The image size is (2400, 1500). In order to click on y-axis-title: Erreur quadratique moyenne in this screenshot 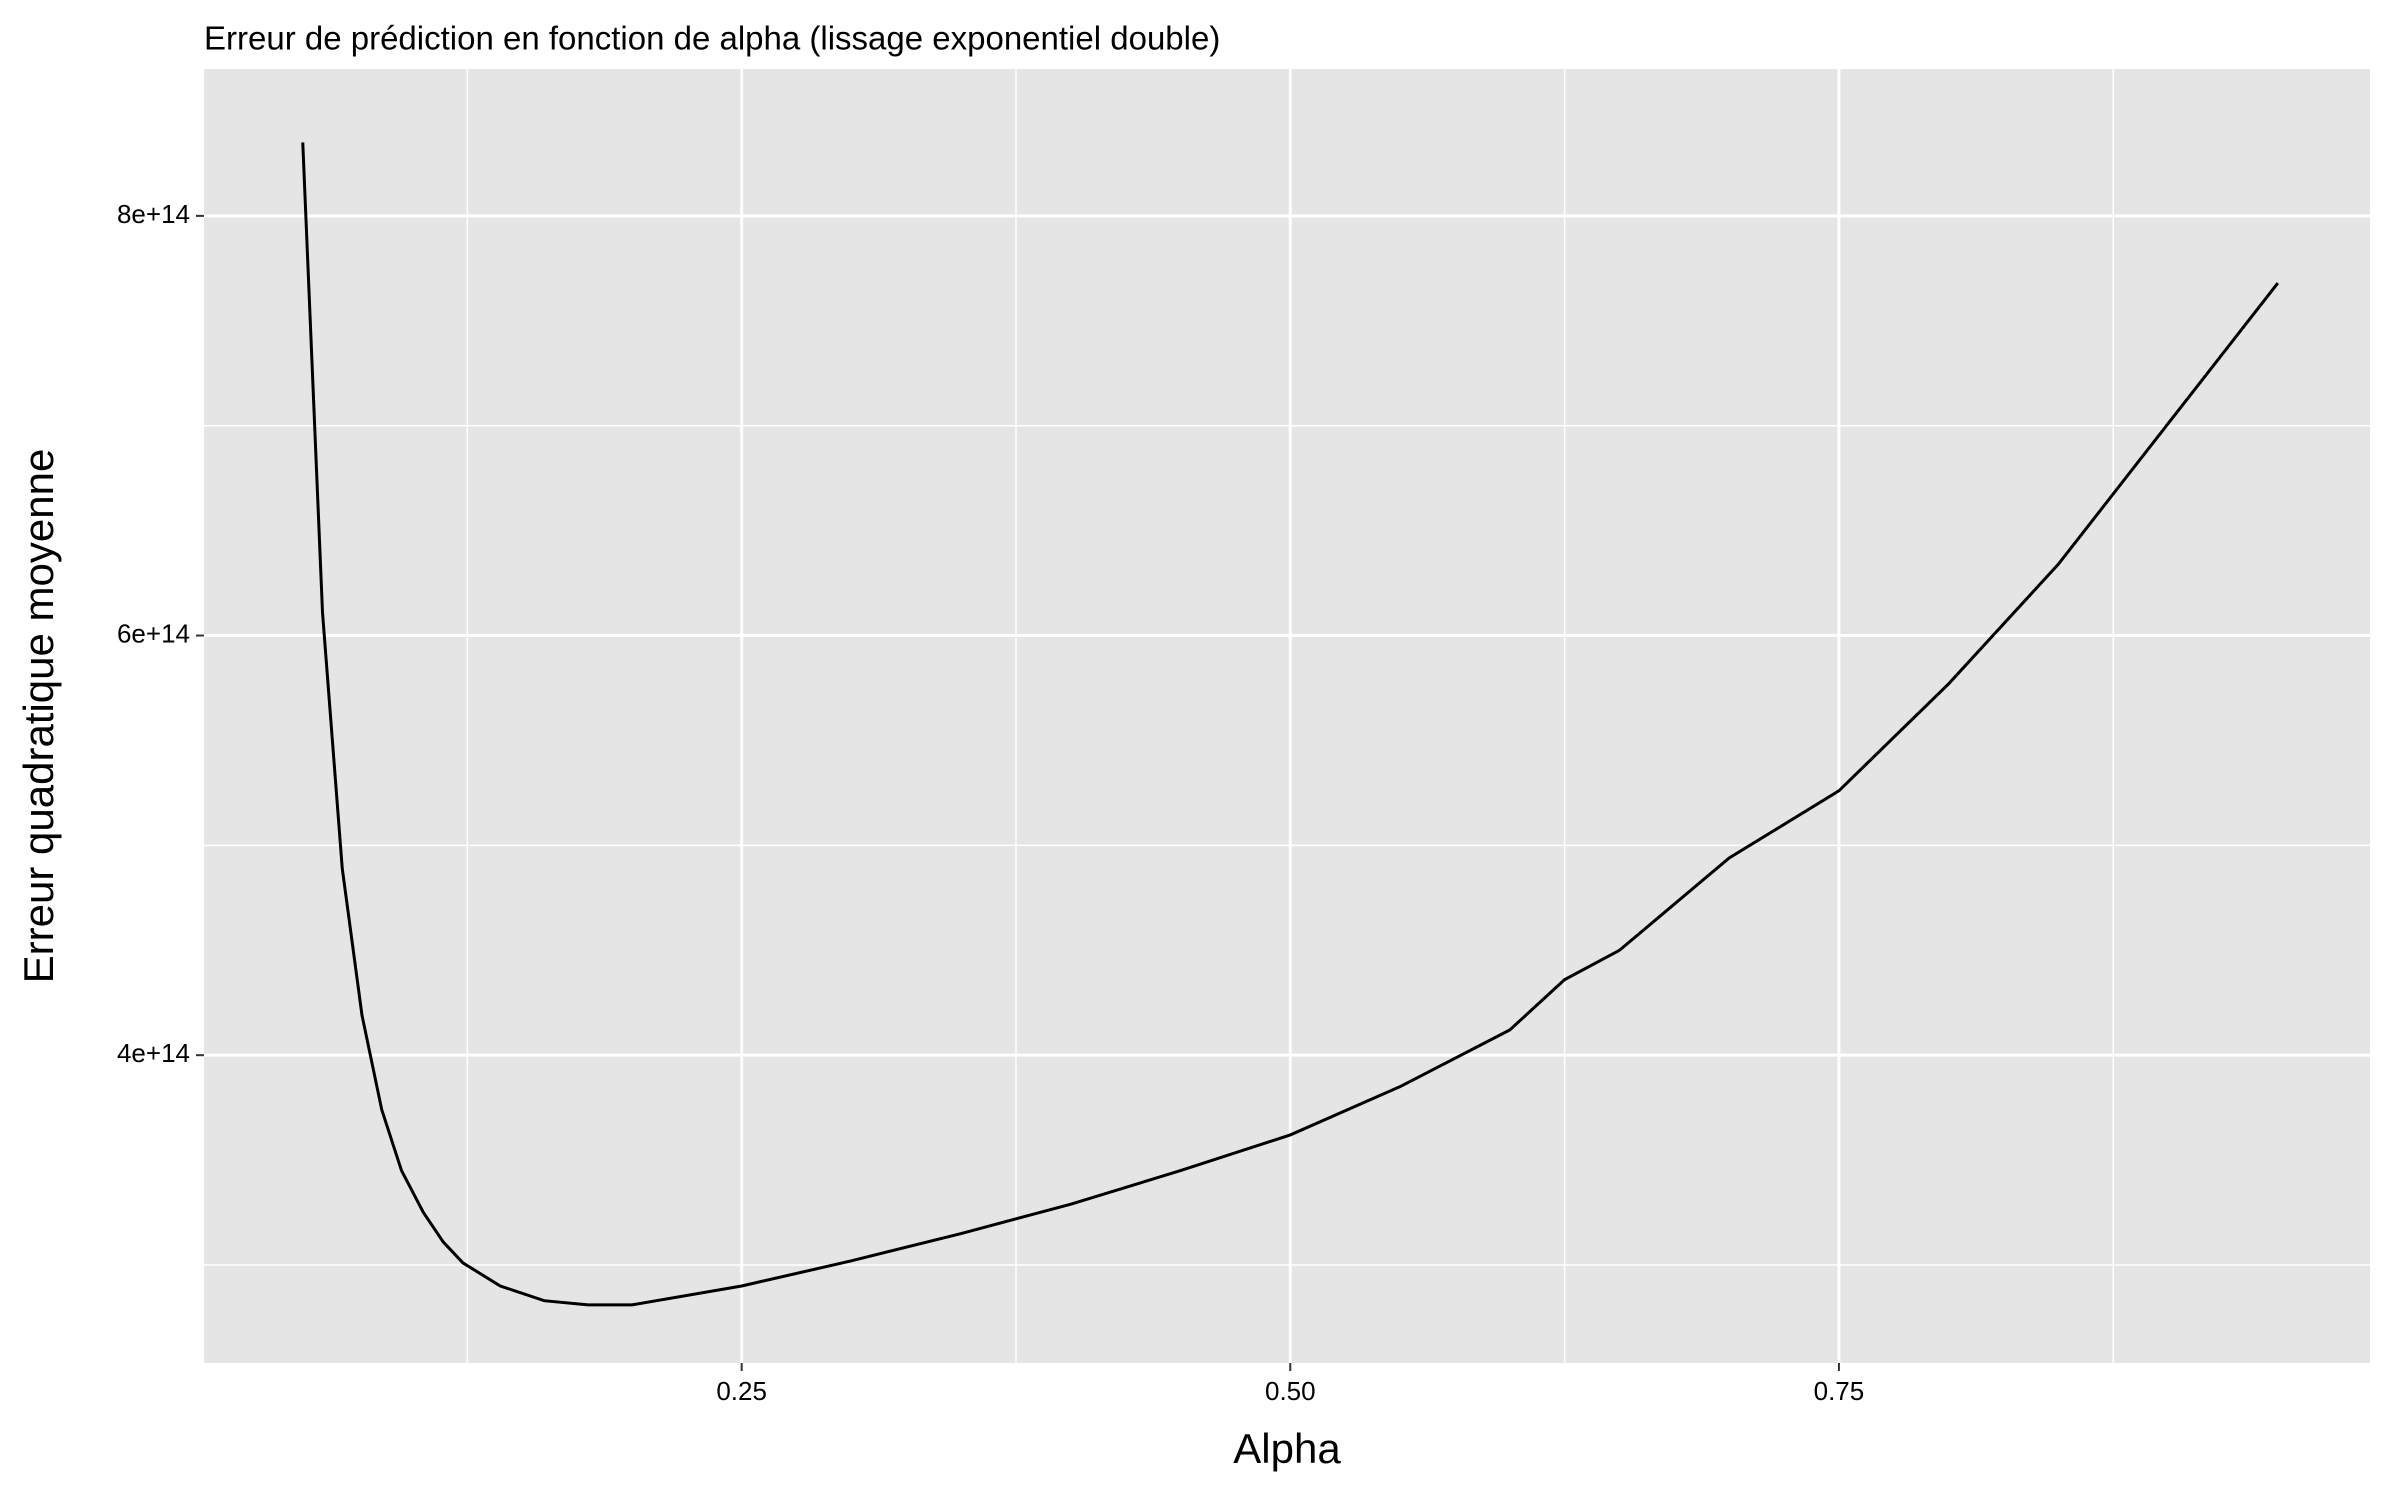, I will do `click(38, 716)`.